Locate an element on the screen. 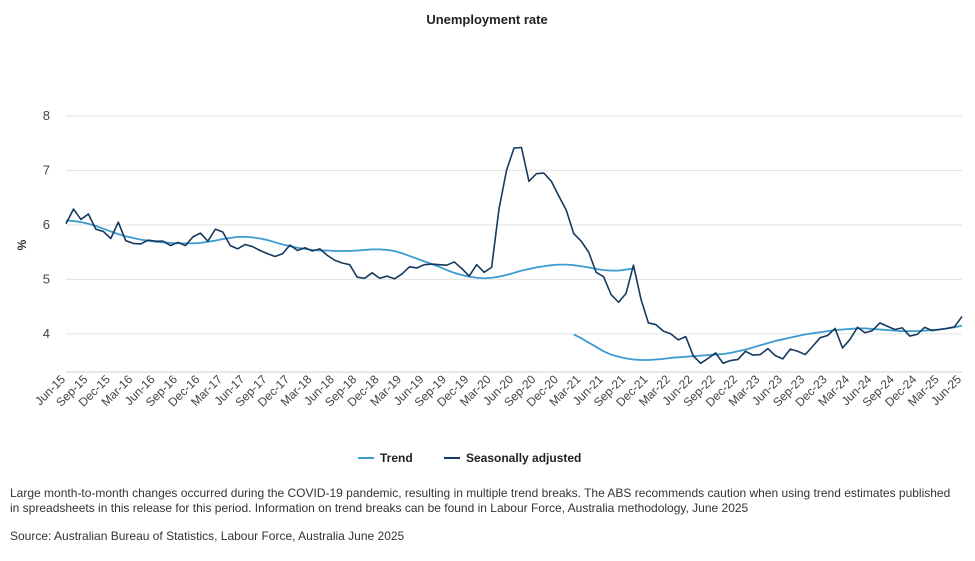 This screenshot has width=975, height=561. y-tick-label: 7 is located at coordinates (46, 169).